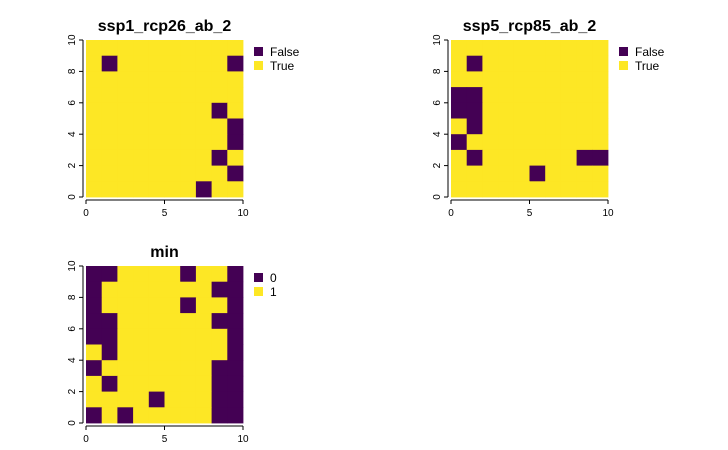  What do you see at coordinates (437, 71) in the screenshot?
I see `y-tick-label: 8` at bounding box center [437, 71].